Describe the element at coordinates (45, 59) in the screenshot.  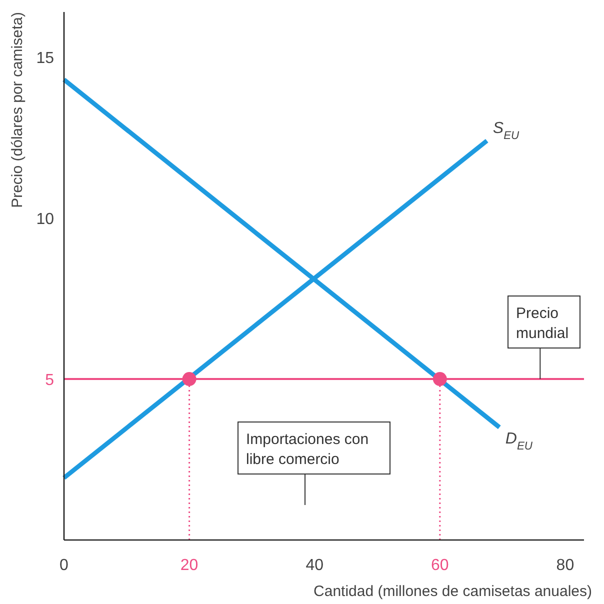
I see `y-tick-label: 15` at that location.